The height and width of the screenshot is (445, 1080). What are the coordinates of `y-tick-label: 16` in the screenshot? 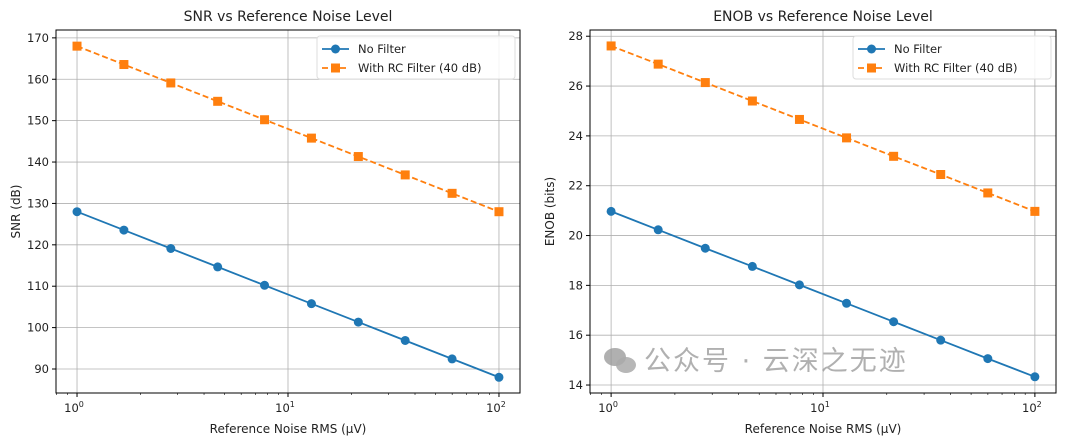 It's located at (575, 335).